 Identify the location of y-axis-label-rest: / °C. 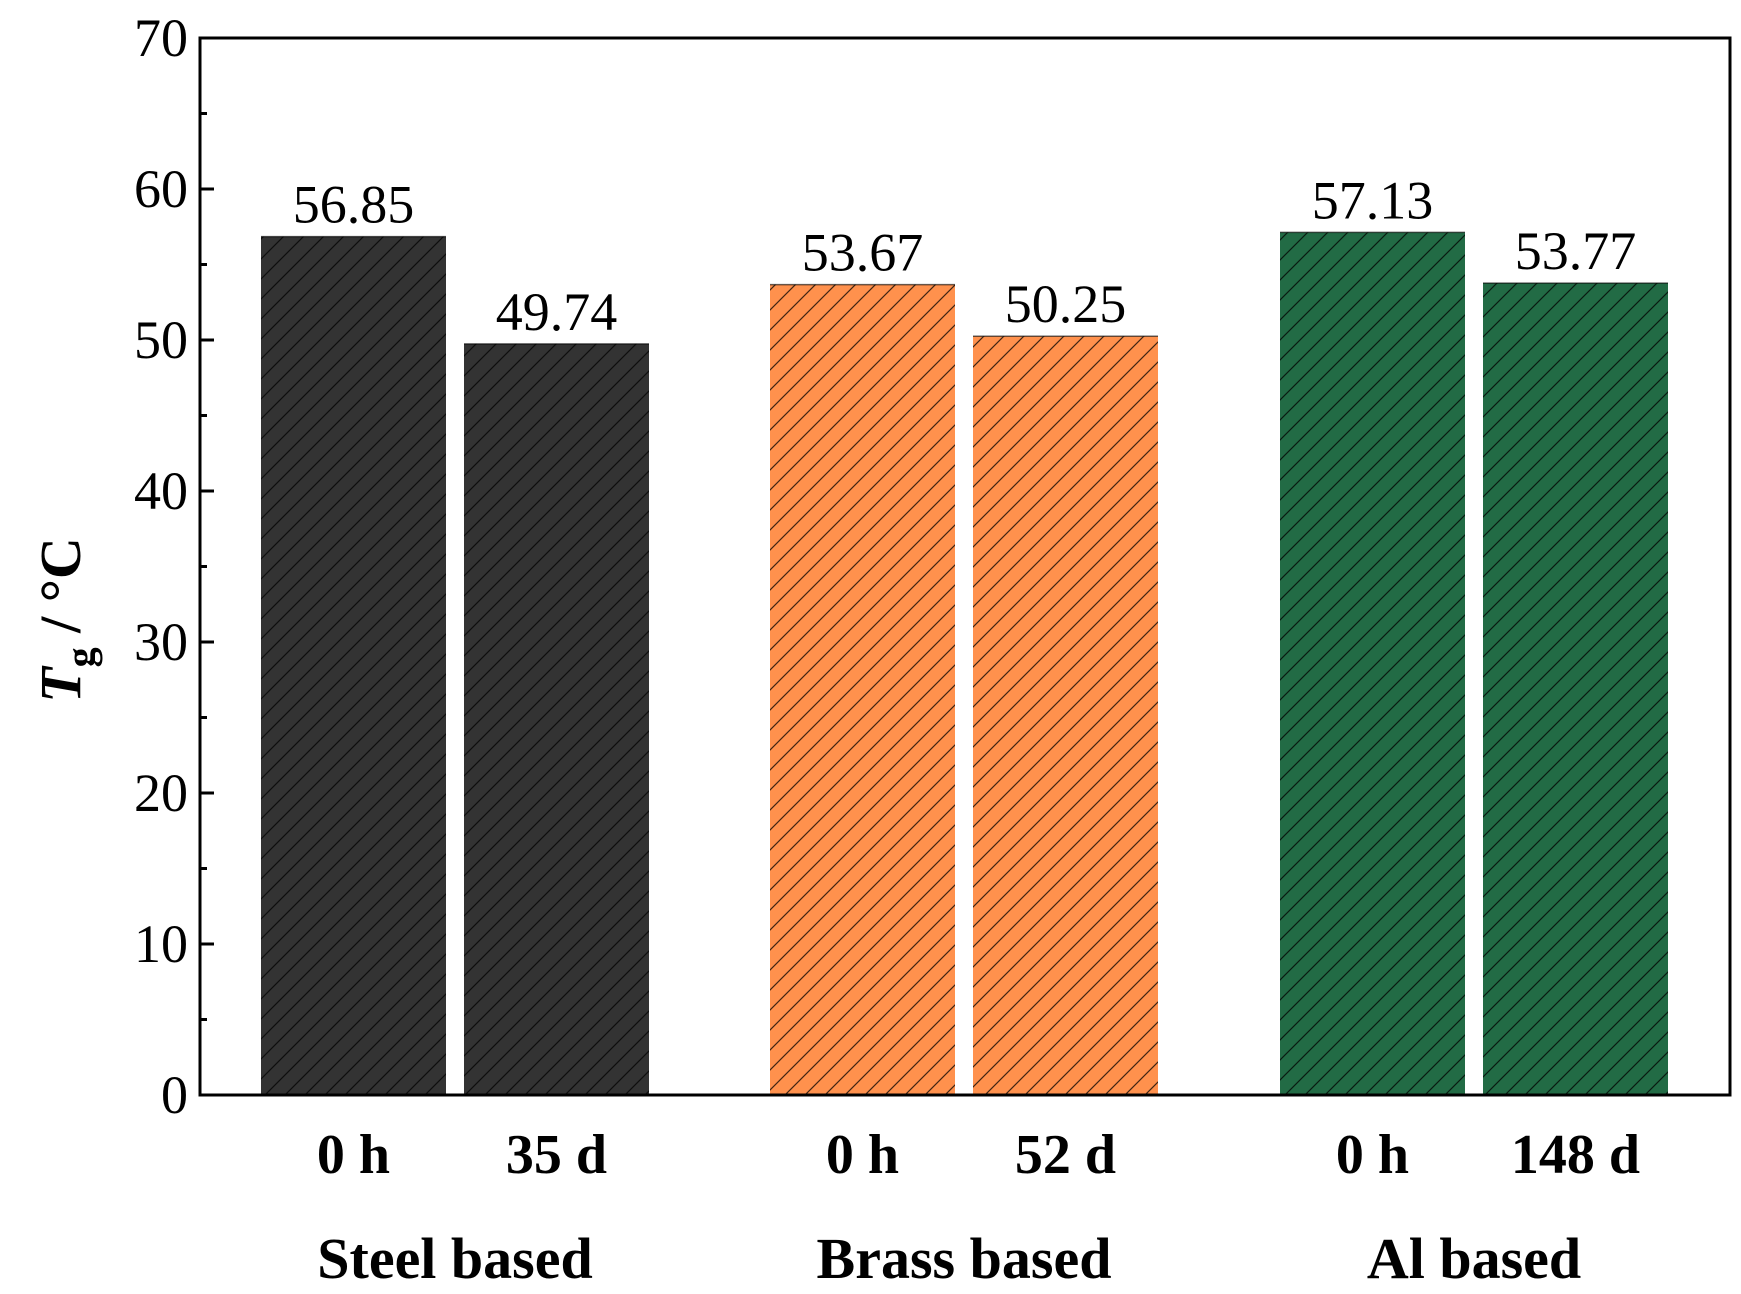
(60, 592).